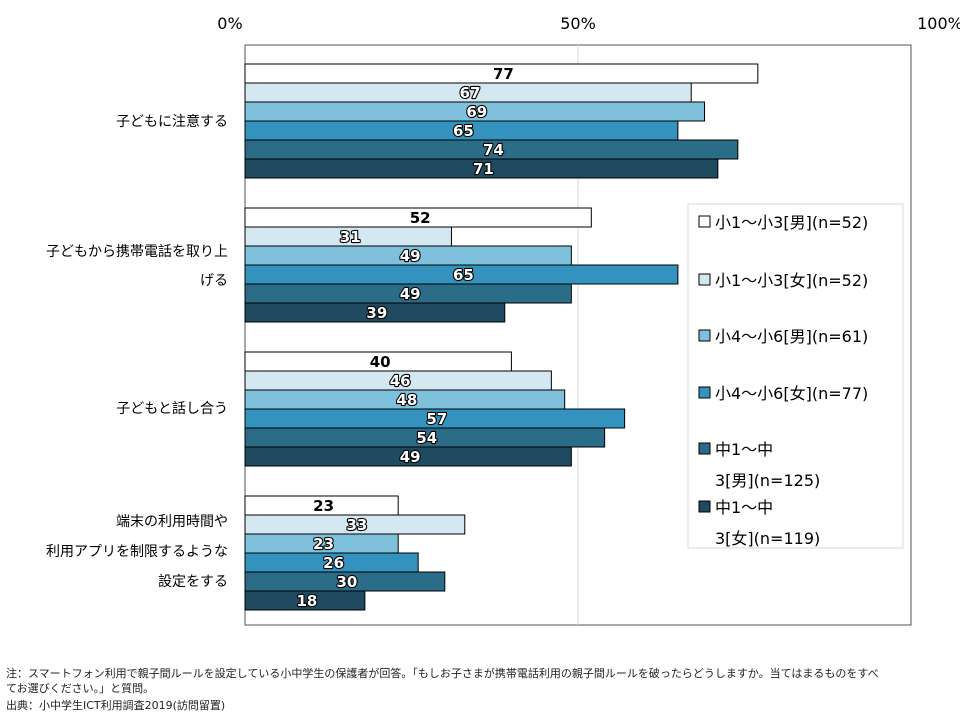 The width and height of the screenshot is (960, 720). What do you see at coordinates (214, 281) in the screenshot?
I see `category-label: げる` at bounding box center [214, 281].